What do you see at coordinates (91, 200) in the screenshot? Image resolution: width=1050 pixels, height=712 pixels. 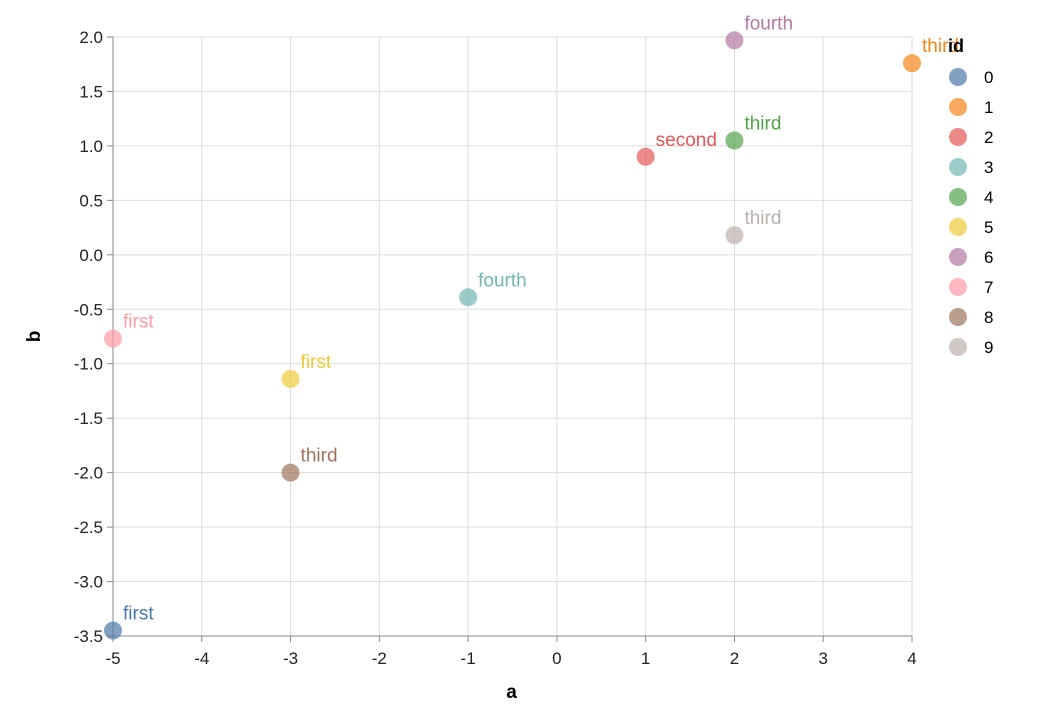 I see `y-tick-label: 0.5` at bounding box center [91, 200].